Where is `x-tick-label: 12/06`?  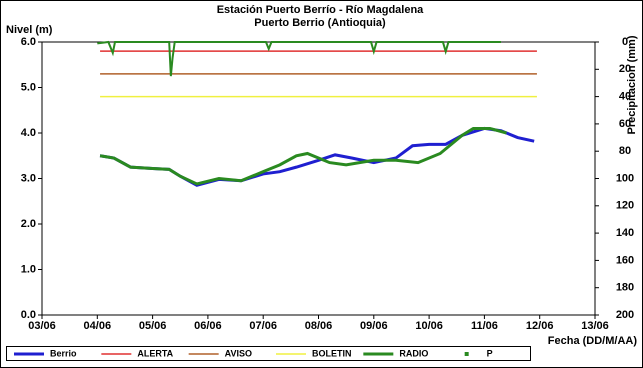
x-tick-label: 12/06 is located at coordinates (540, 326).